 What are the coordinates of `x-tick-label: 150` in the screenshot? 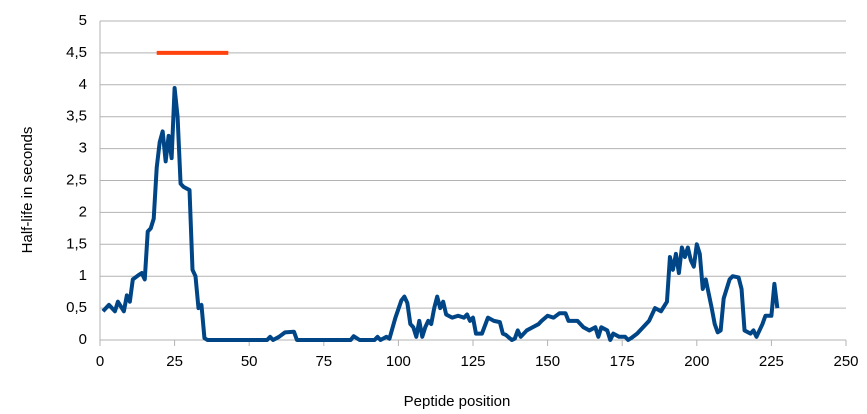 It's located at (547, 361).